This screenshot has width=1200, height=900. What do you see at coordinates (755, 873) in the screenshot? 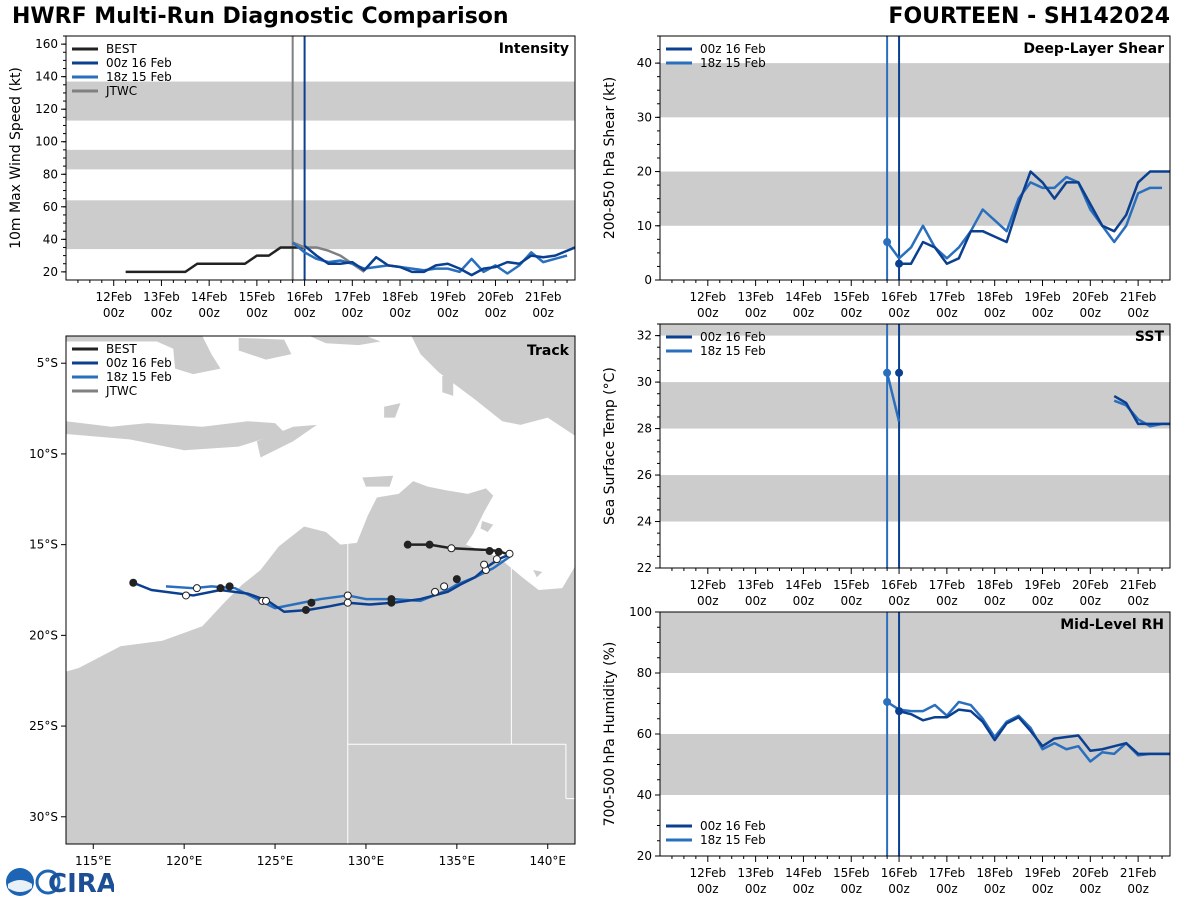
I see `rh-xtick-day: 13Feb` at bounding box center [755, 873].